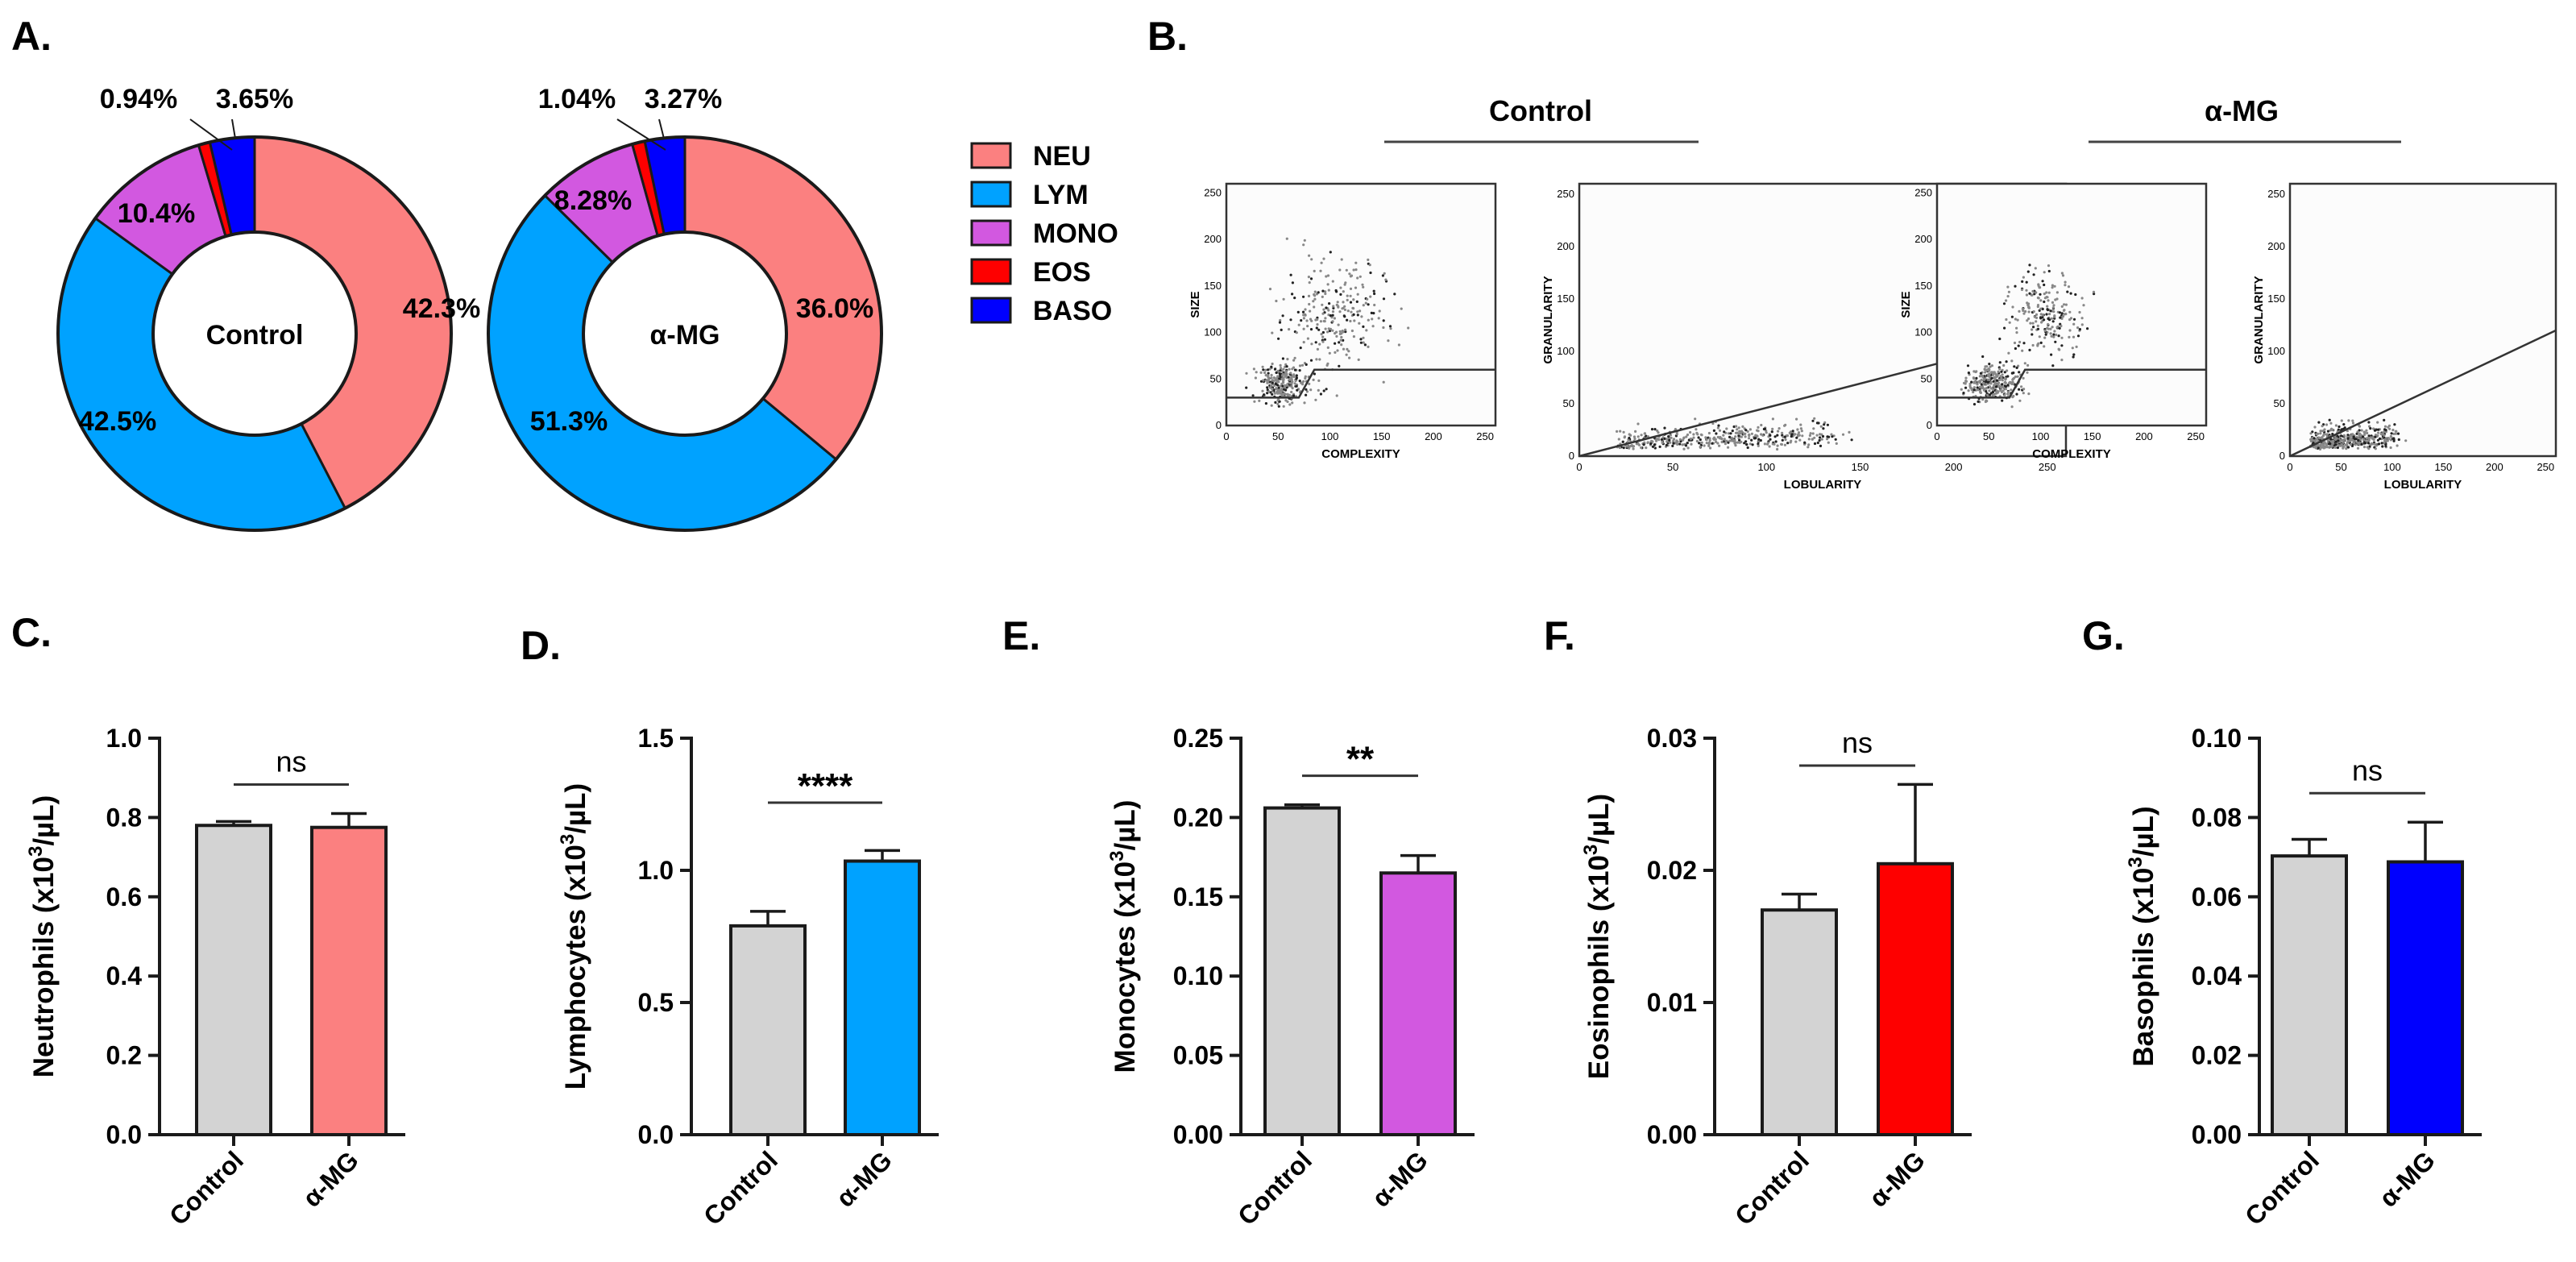  Describe the element at coordinates (2276, 246) in the screenshot. I see `flow-y-tick: 200` at that location.